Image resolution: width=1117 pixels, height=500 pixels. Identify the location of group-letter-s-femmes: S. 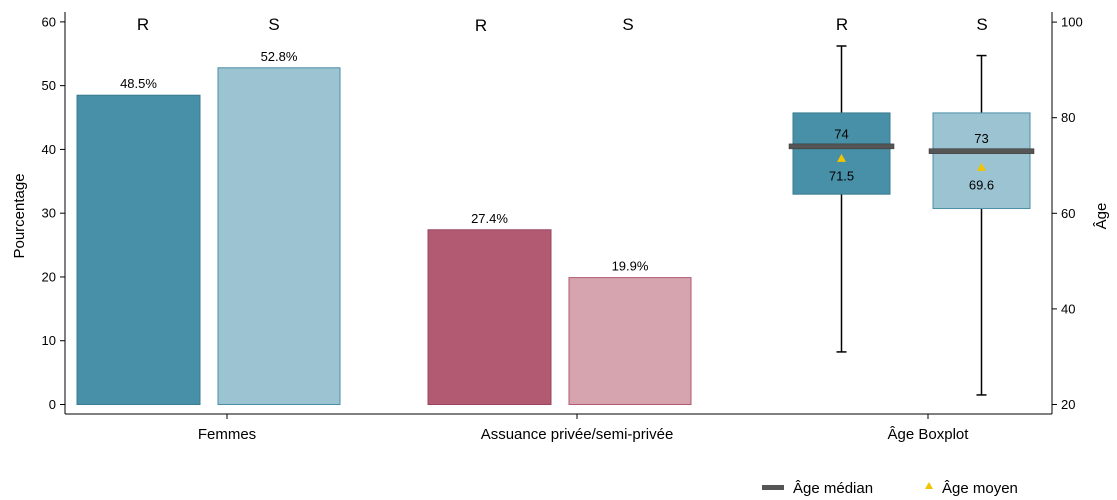
(273, 24).